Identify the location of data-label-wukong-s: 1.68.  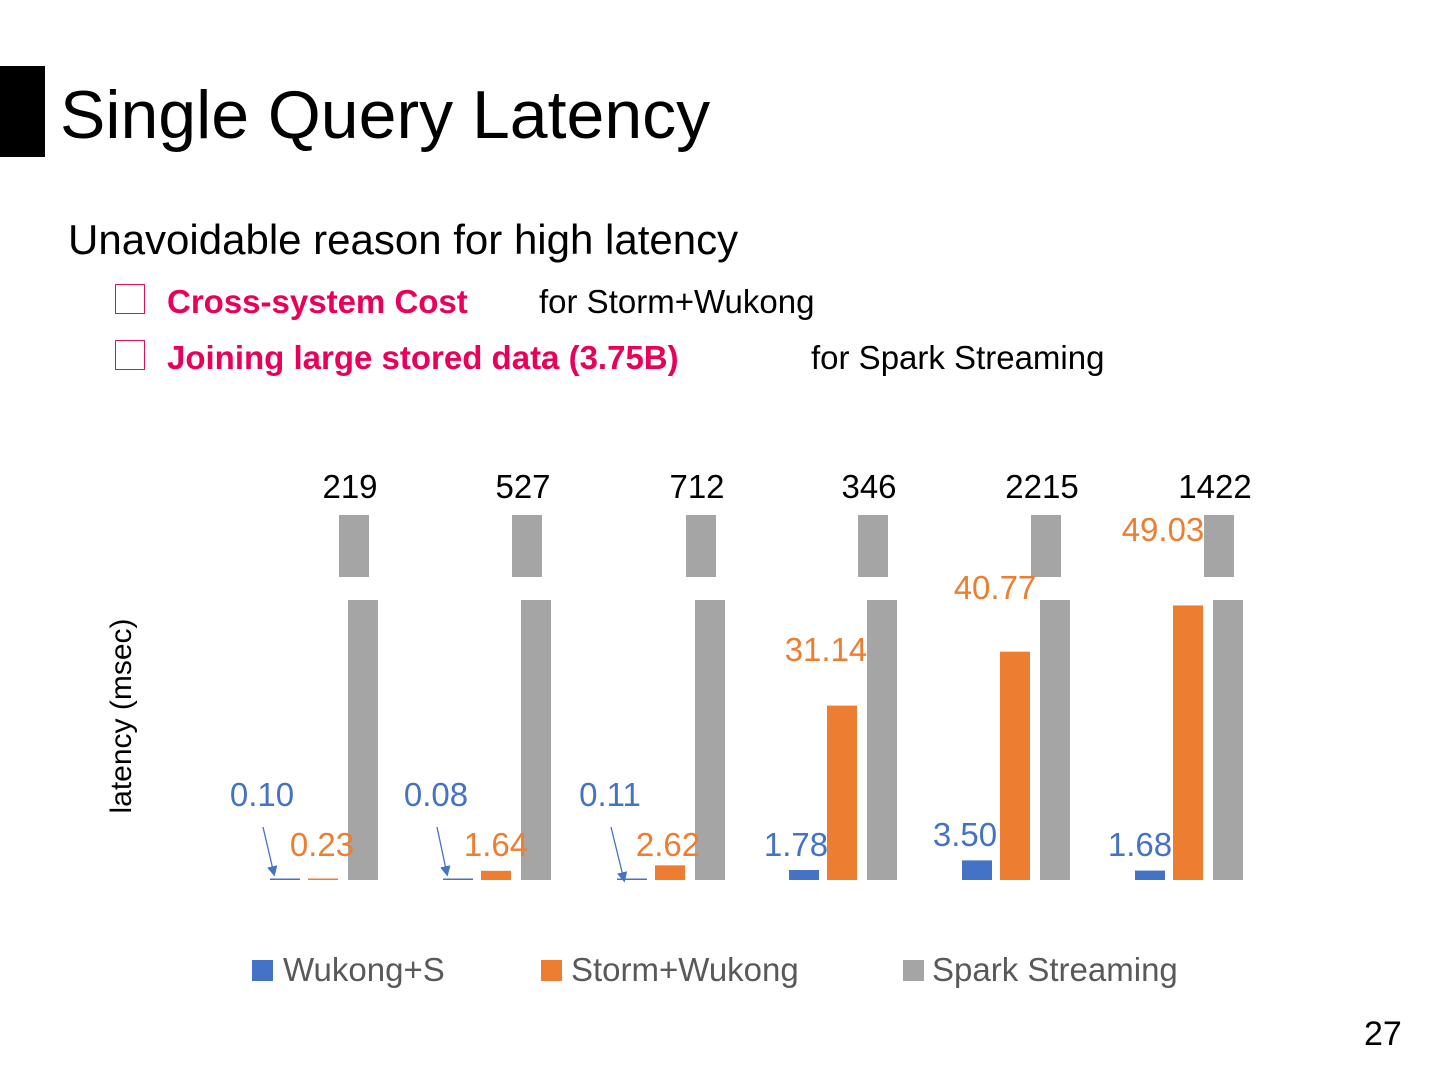
(1140, 844).